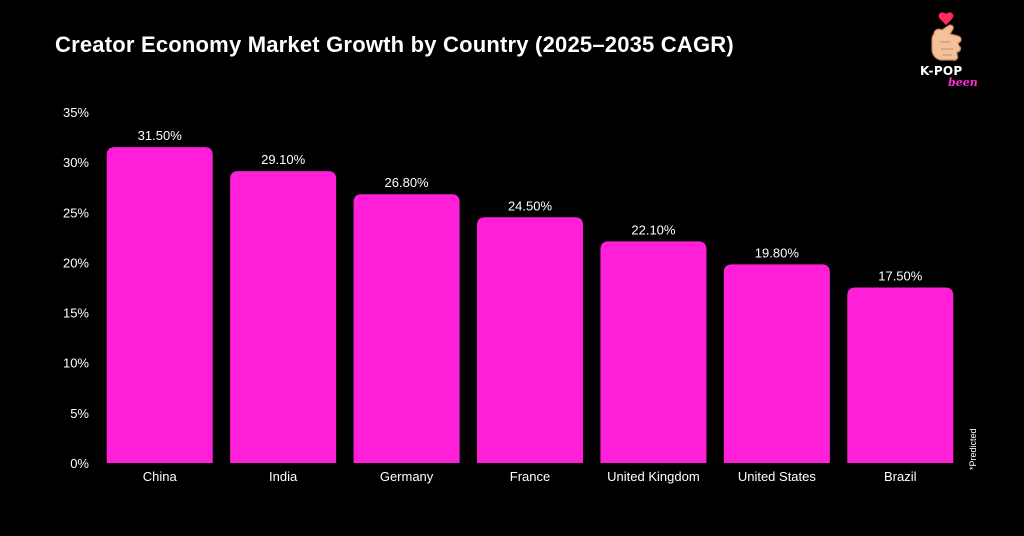 This screenshot has height=536, width=1024. What do you see at coordinates (941, 71) in the screenshot?
I see `logo-wordmark: K-POP` at bounding box center [941, 71].